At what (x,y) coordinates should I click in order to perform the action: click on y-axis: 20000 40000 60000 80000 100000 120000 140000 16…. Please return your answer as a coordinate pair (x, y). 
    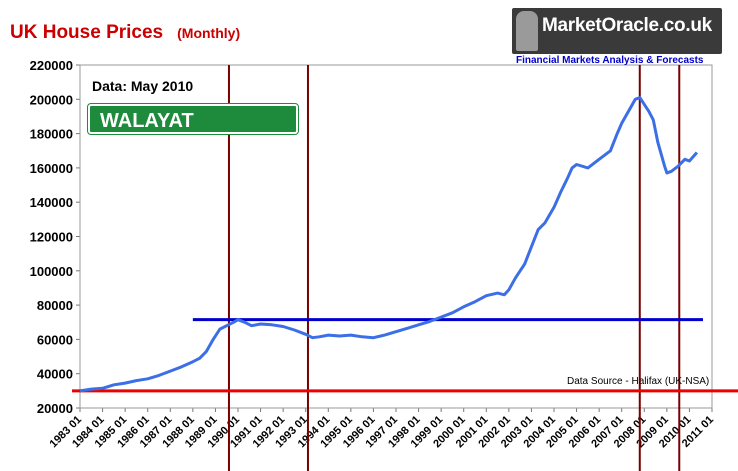
    Looking at the image, I should click on (55, 237).